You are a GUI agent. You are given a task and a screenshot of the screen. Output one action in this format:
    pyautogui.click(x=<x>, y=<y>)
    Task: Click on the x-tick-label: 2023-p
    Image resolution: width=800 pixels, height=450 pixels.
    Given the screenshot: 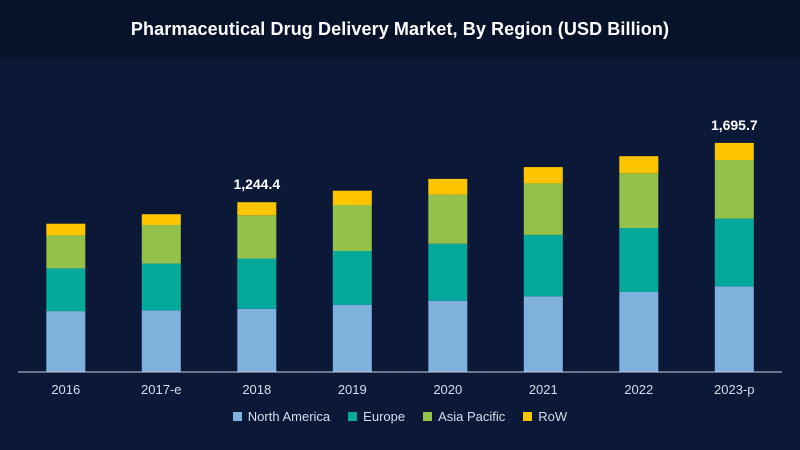 What is the action you would take?
    pyautogui.click(x=734, y=389)
    